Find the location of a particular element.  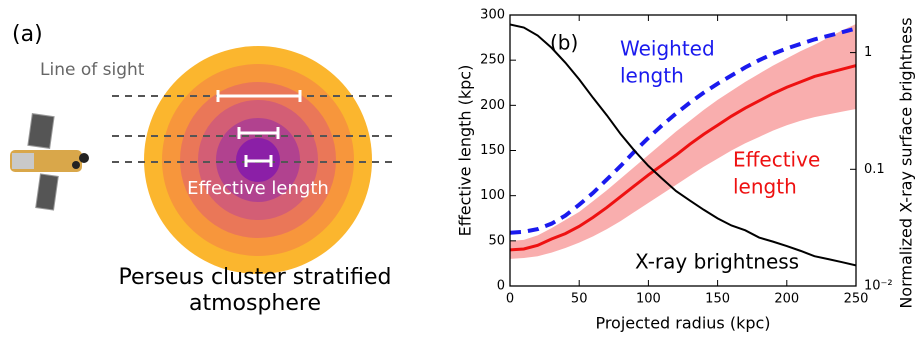

caption: atmosphere is located at coordinates (255, 303).